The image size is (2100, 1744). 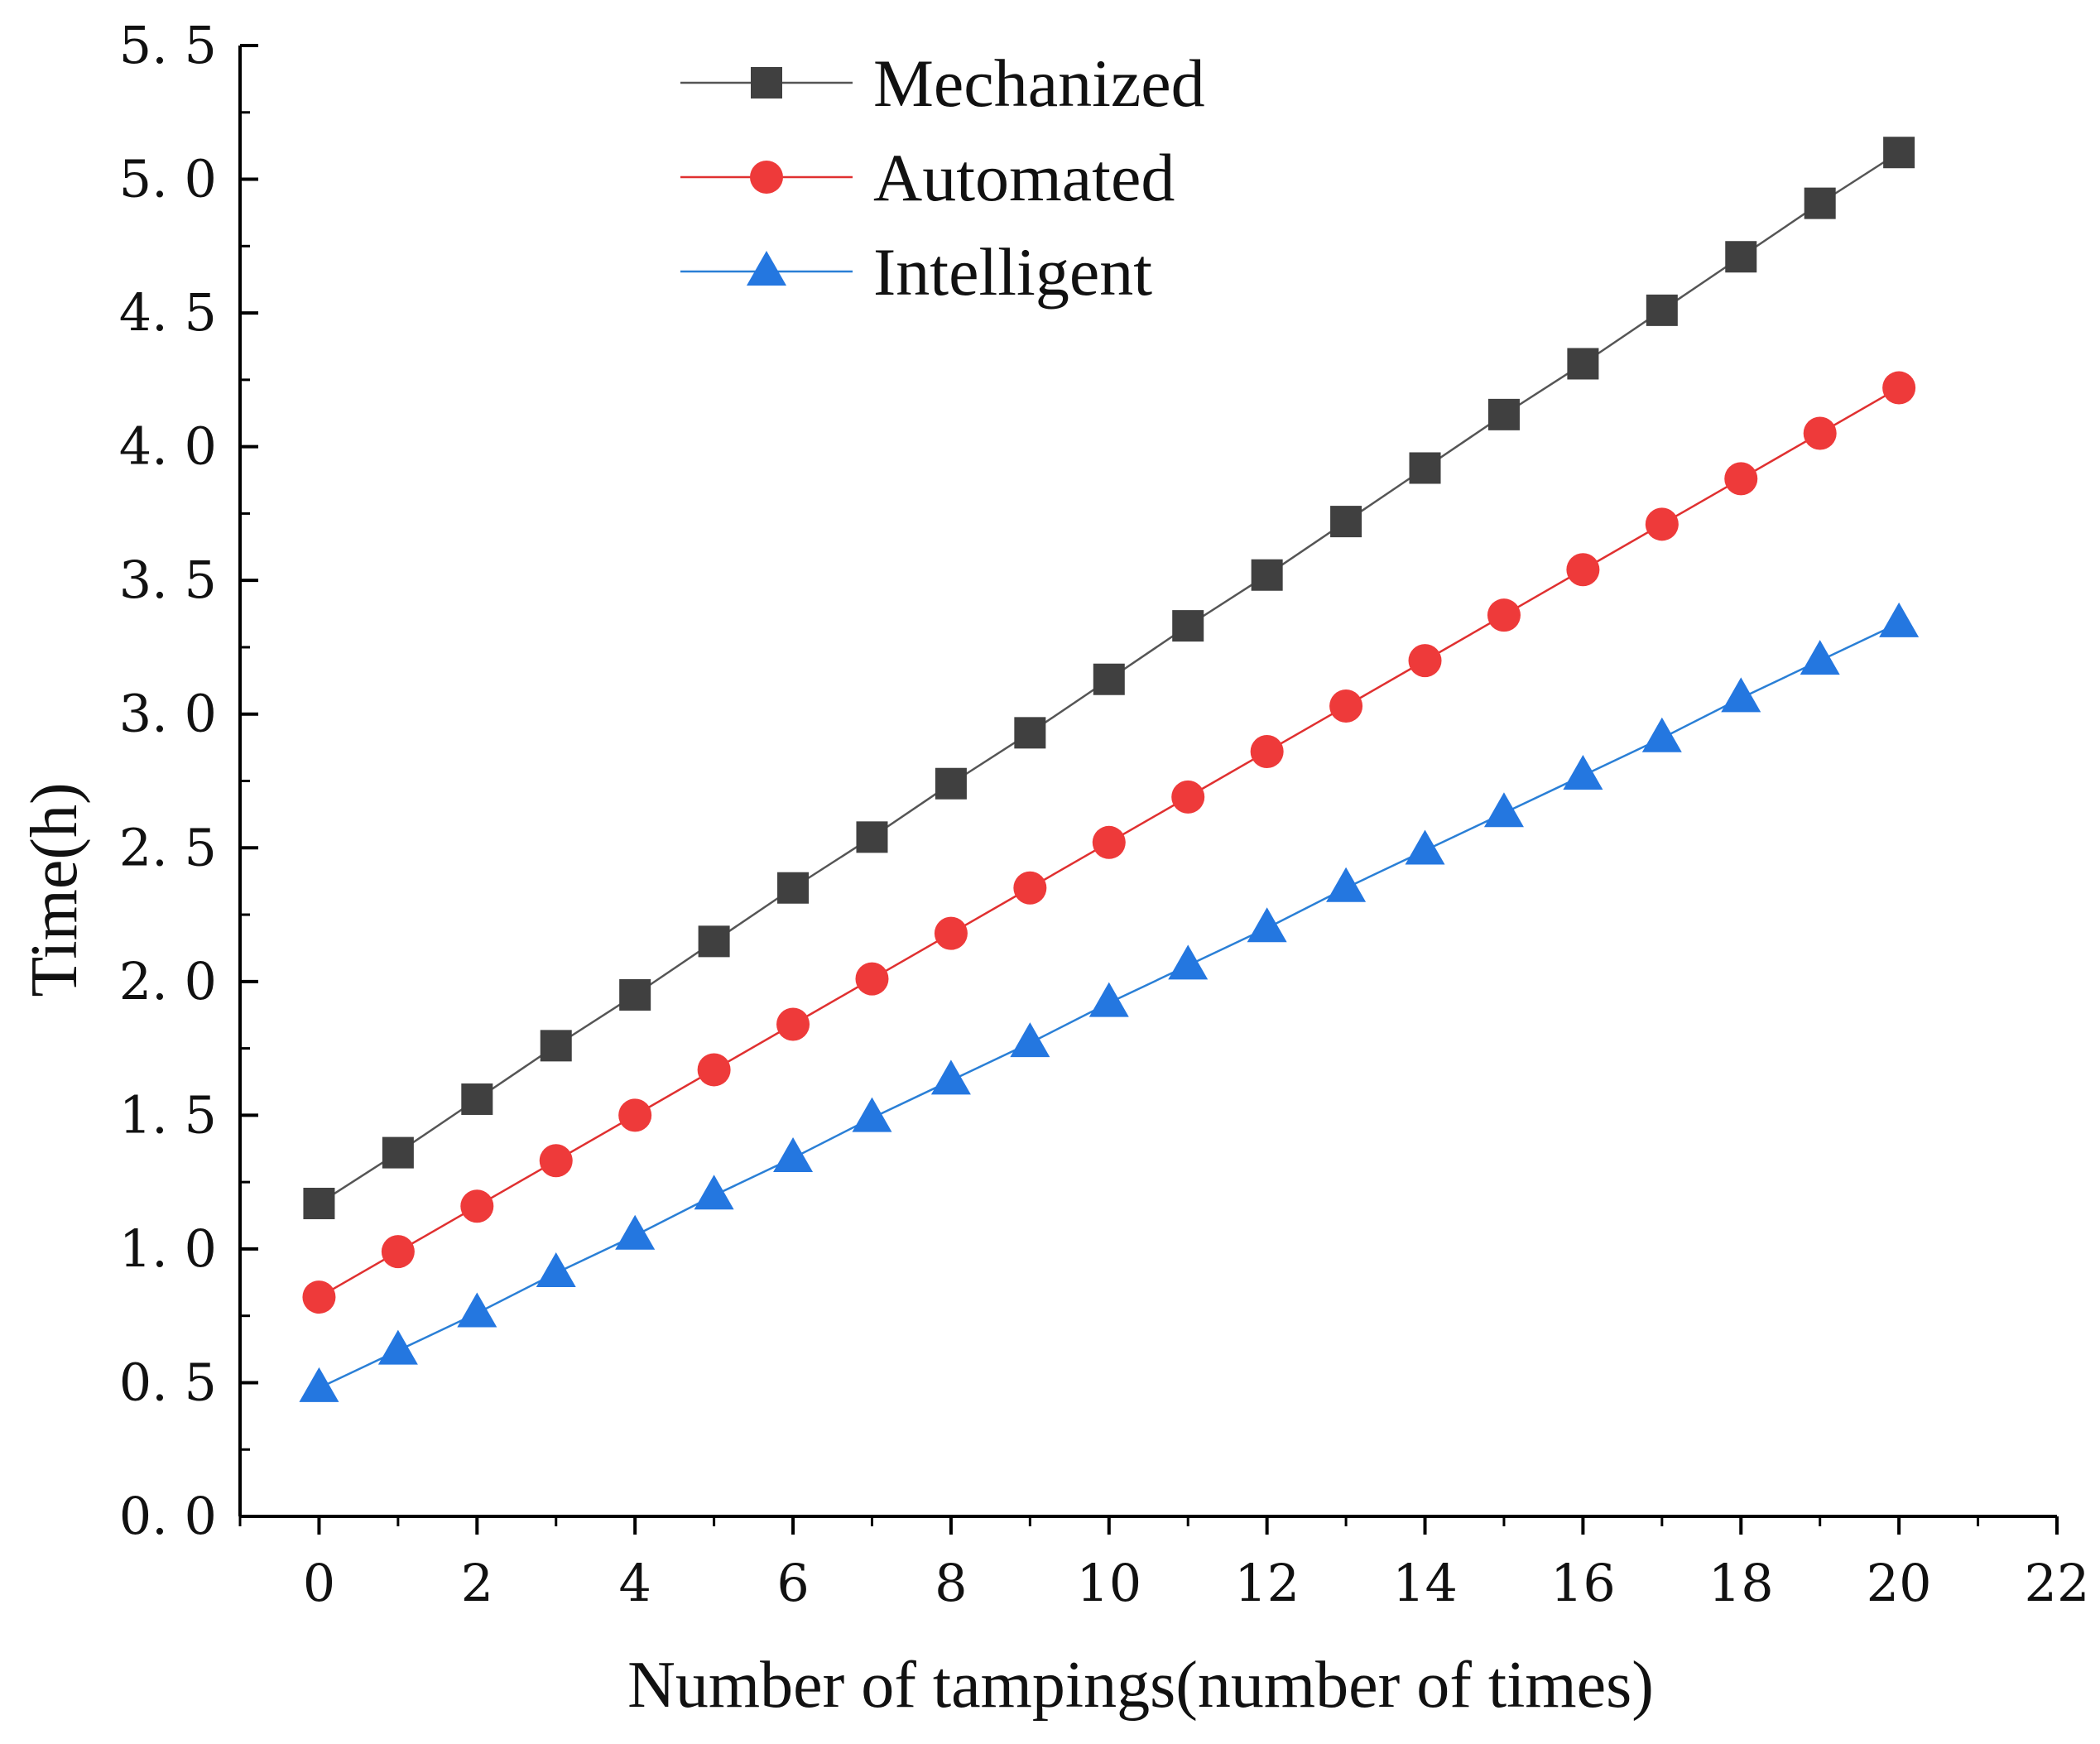 What do you see at coordinates (168, 446) in the screenshot?
I see `y-tick-label: 4. 0` at bounding box center [168, 446].